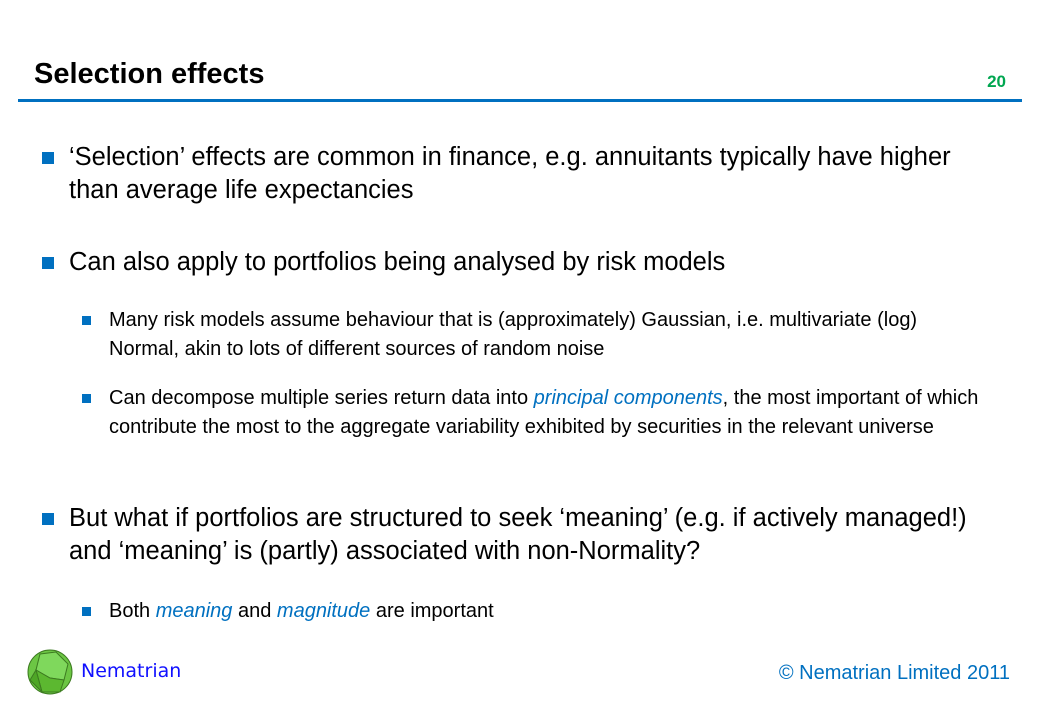 The width and height of the screenshot is (1040, 720). What do you see at coordinates (996, 81) in the screenshot?
I see `page-number: 20` at bounding box center [996, 81].